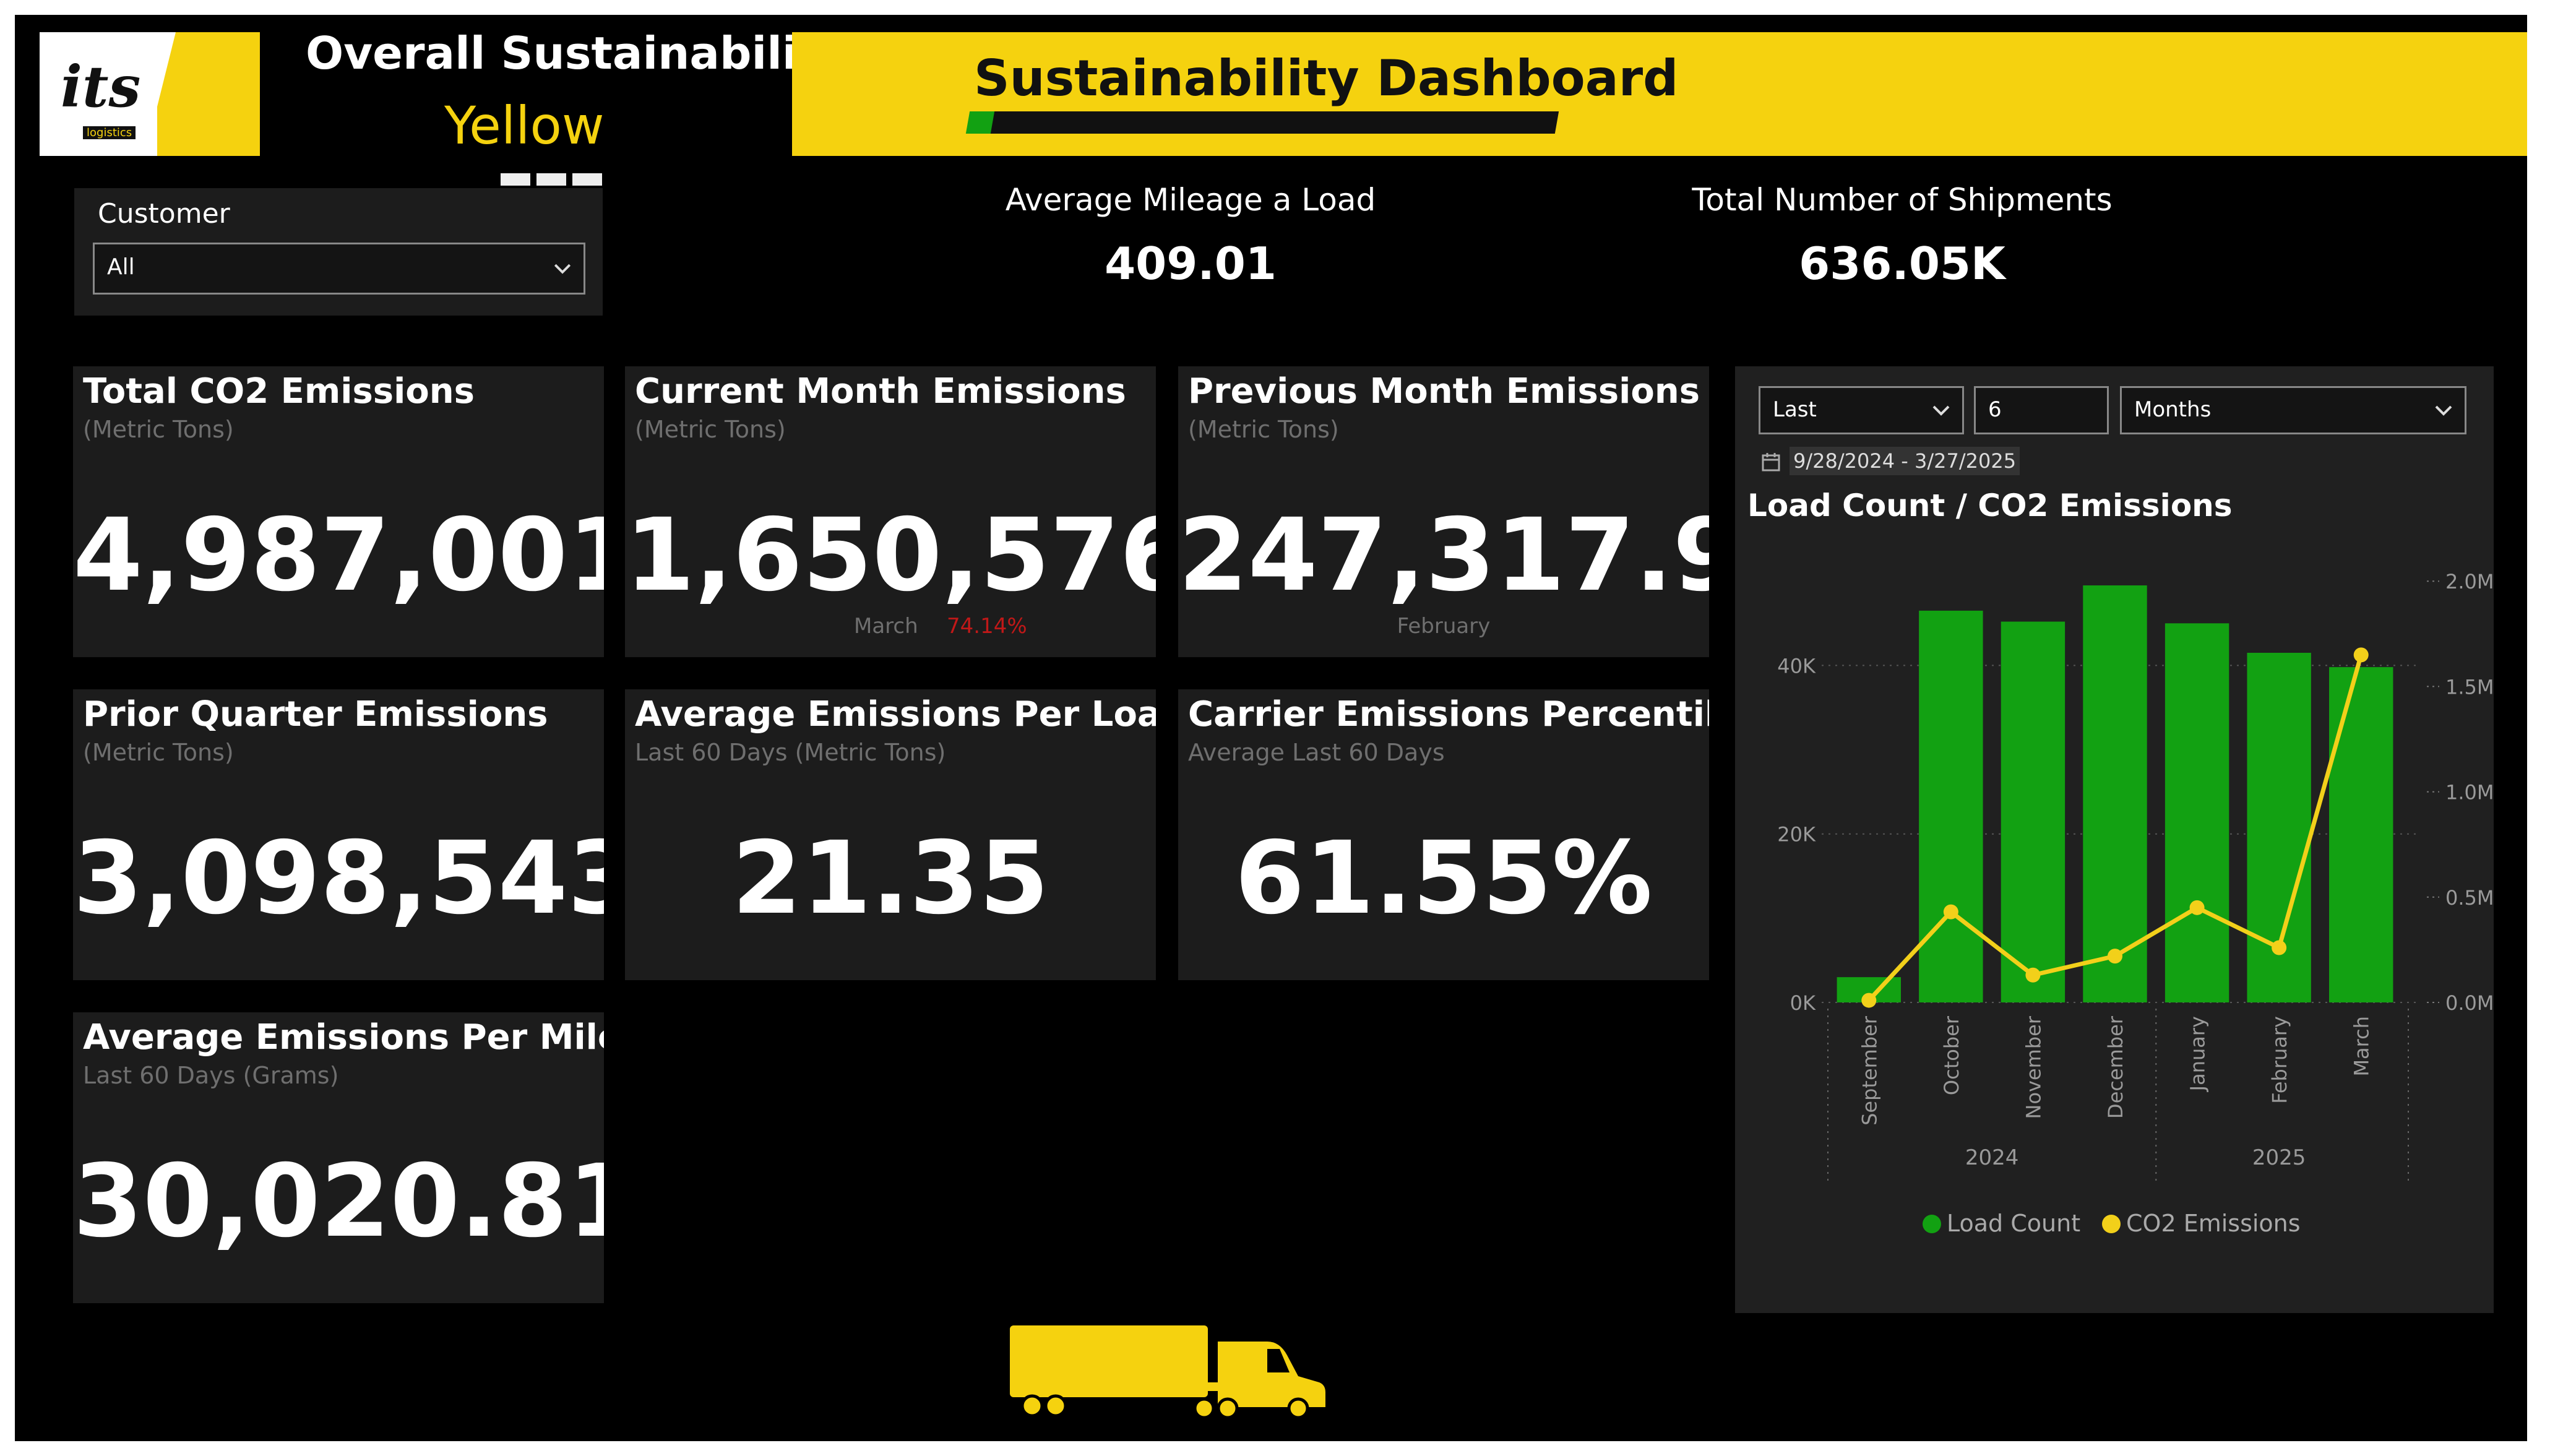  What do you see at coordinates (109, 132) in the screenshot?
I see `logo-subtext: logistics` at bounding box center [109, 132].